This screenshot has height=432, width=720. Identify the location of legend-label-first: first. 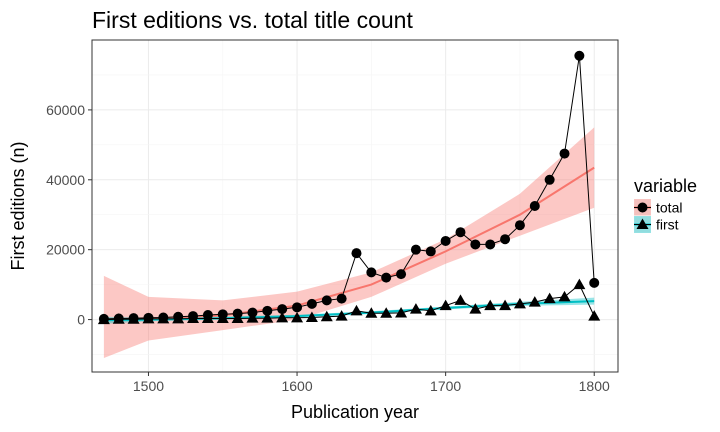
(667, 225).